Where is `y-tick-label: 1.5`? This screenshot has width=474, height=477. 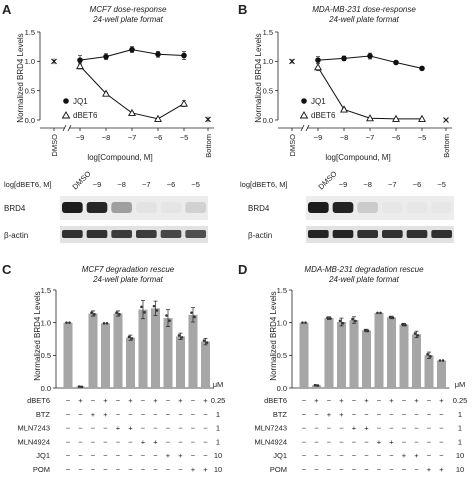
y-tick-label: 1.5 is located at coordinates (46, 290).